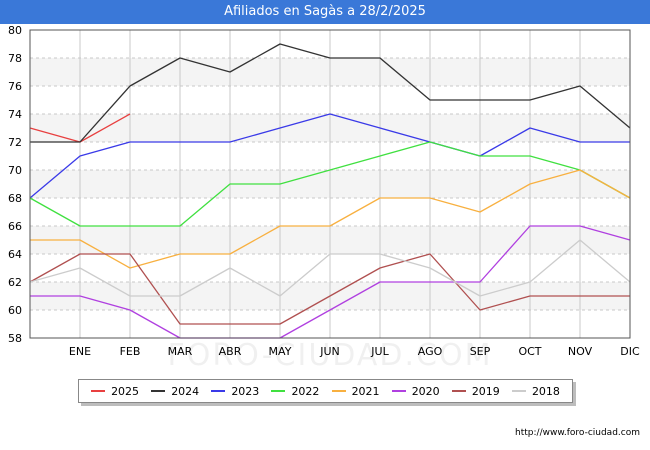 The width and height of the screenshot is (650, 450). What do you see at coordinates (245, 391) in the screenshot?
I see `legend-label: 2023` at bounding box center [245, 391].